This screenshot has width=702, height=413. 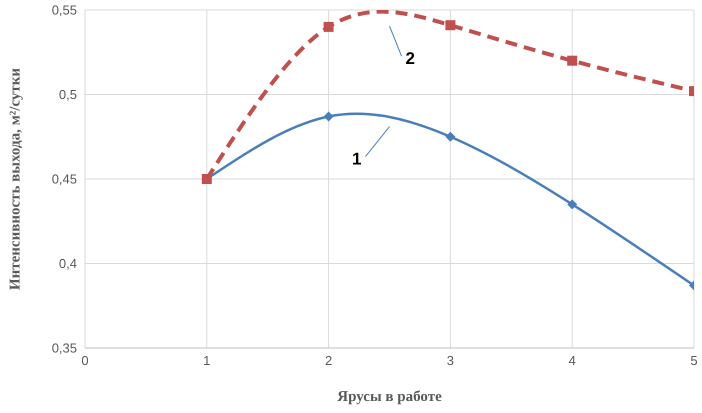 I want to click on x-tick-label: 3, so click(x=450, y=360).